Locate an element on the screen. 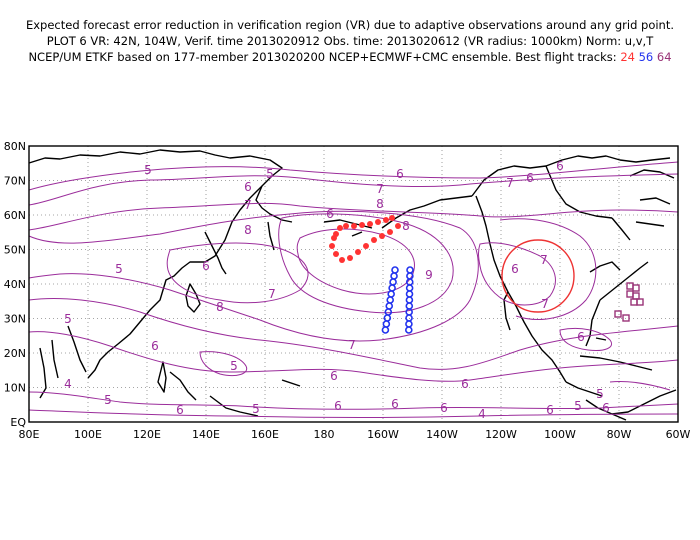 The image size is (700, 540). contour-label: 9 is located at coordinates (429, 275).